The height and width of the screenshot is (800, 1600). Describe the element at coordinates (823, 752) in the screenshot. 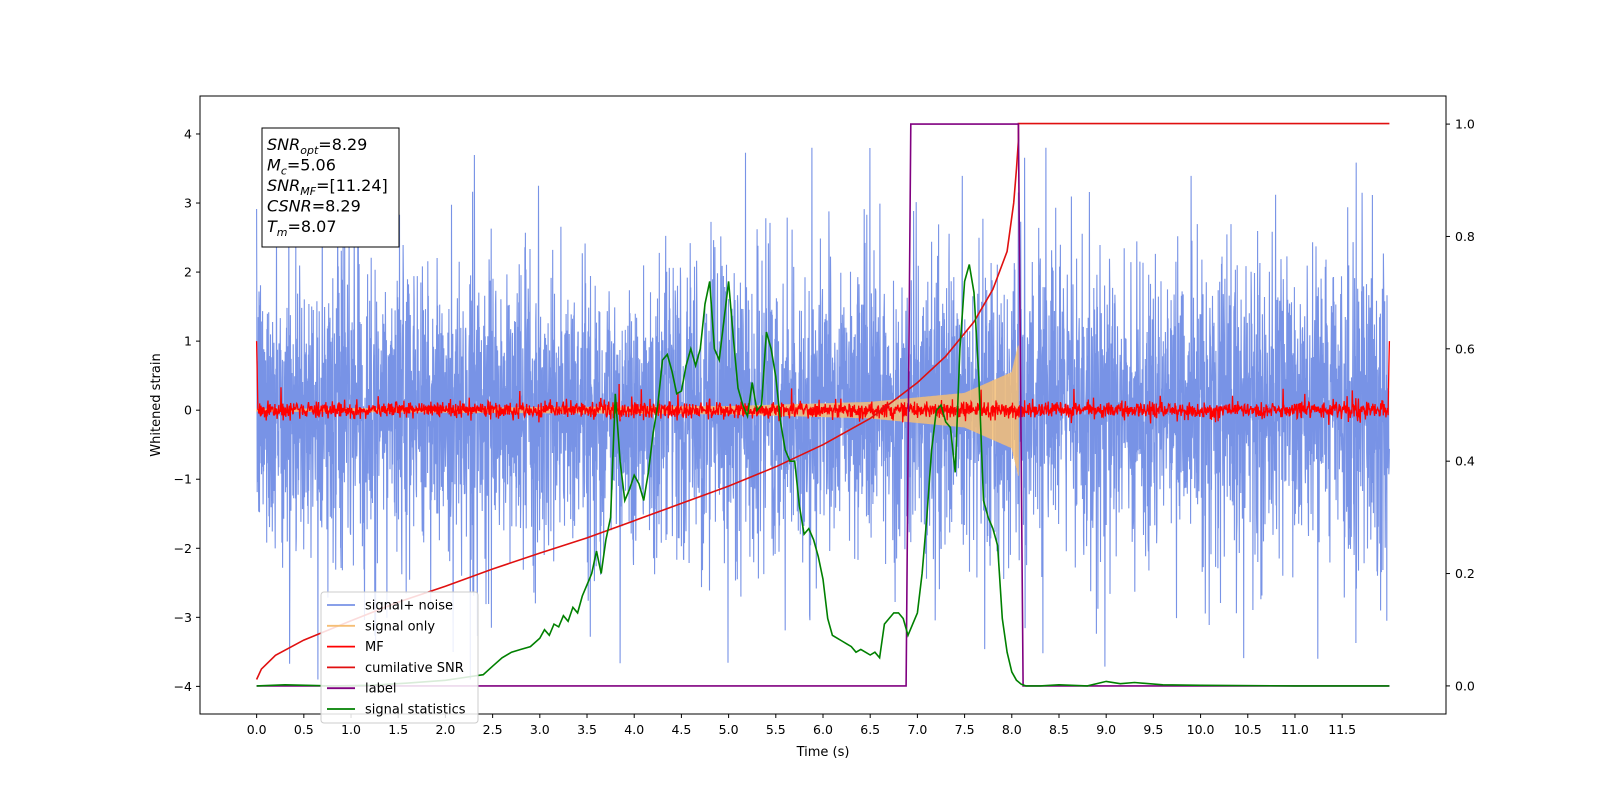

I see `x-axis-label: Time (s)` at that location.